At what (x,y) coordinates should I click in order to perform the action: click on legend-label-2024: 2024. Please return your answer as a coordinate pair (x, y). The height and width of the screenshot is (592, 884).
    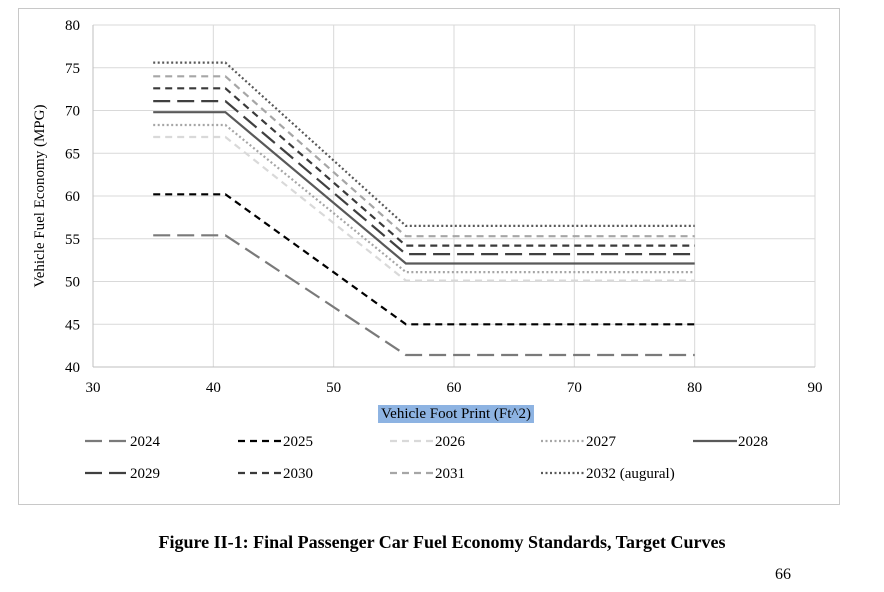
    Looking at the image, I should click on (145, 442).